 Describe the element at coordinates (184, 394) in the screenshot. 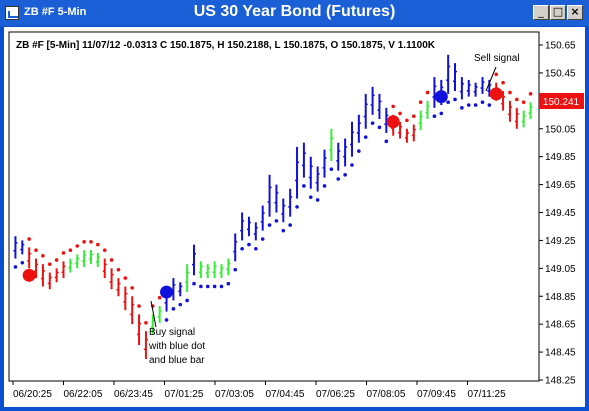

I see `x-tick-label: 07/01:25` at that location.